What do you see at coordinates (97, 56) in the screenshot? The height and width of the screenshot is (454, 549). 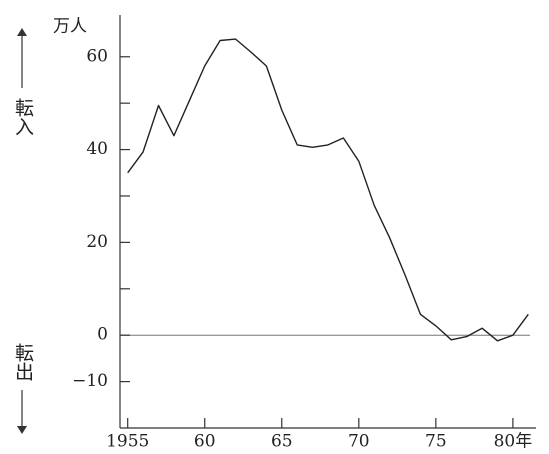 I see `y-tick-label: 60` at bounding box center [97, 56].